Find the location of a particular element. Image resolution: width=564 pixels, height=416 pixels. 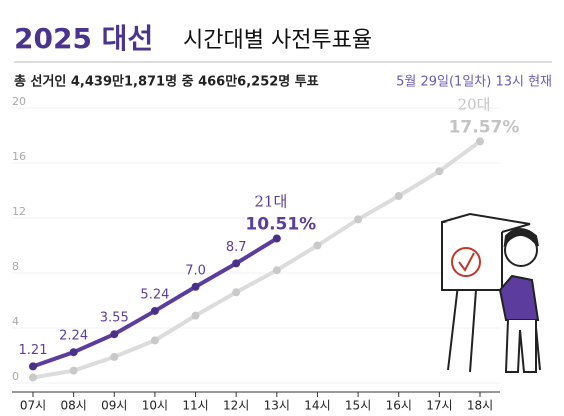

chart-title-suffix: 시간대별 사전투표율 is located at coordinates (277, 40).